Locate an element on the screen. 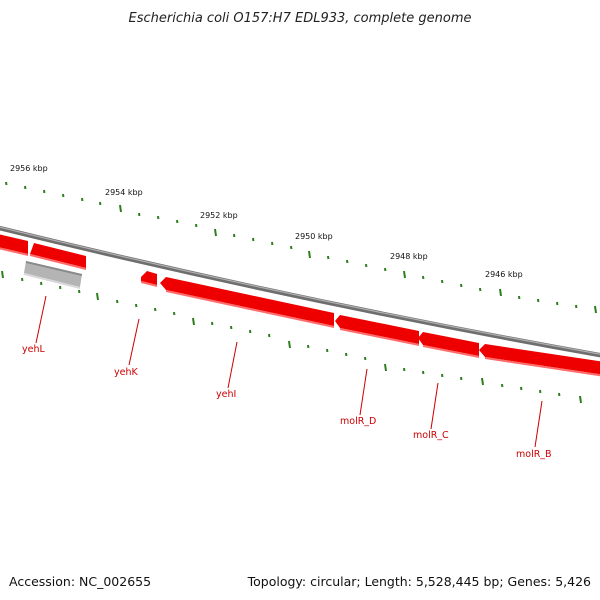  scale-label: 2954 kbp is located at coordinates (124, 192).